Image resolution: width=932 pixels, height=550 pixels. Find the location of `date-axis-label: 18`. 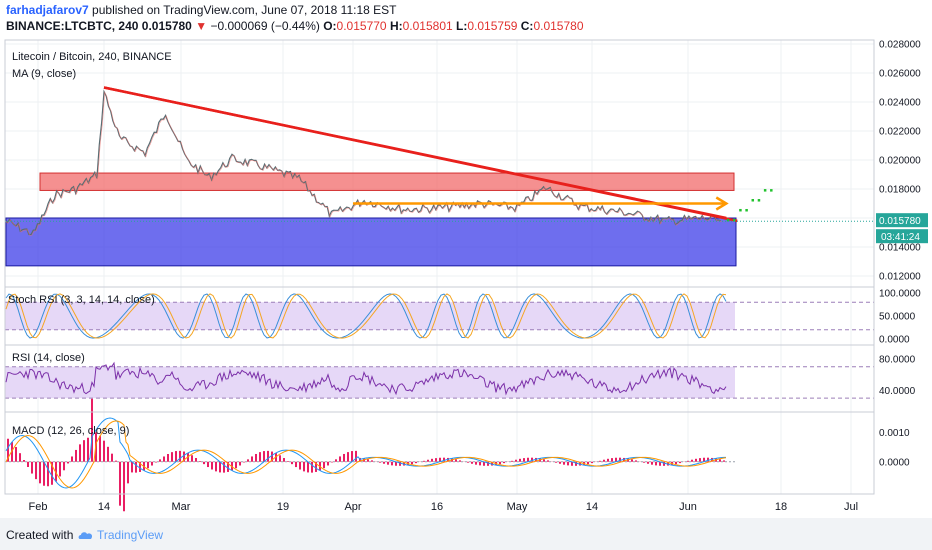

date-axis-label: 18 is located at coordinates (781, 507).